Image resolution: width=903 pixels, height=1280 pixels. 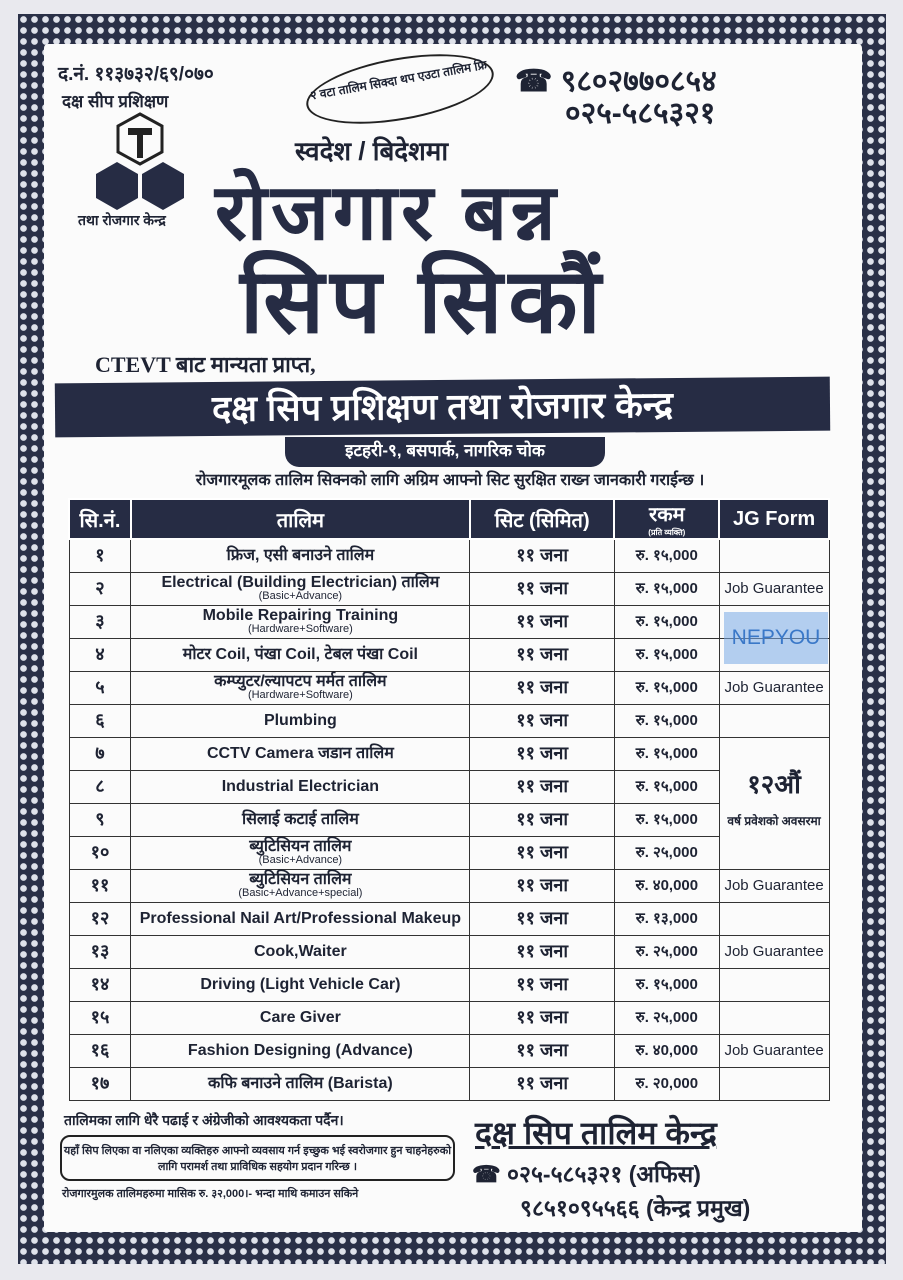 What do you see at coordinates (100, 555) in the screenshot?
I see `cell-sn: १` at bounding box center [100, 555].